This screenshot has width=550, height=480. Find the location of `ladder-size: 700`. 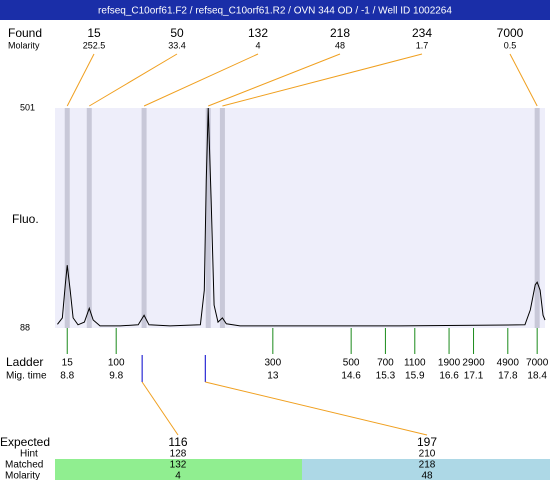

ladder-size: 700 is located at coordinates (385, 363).